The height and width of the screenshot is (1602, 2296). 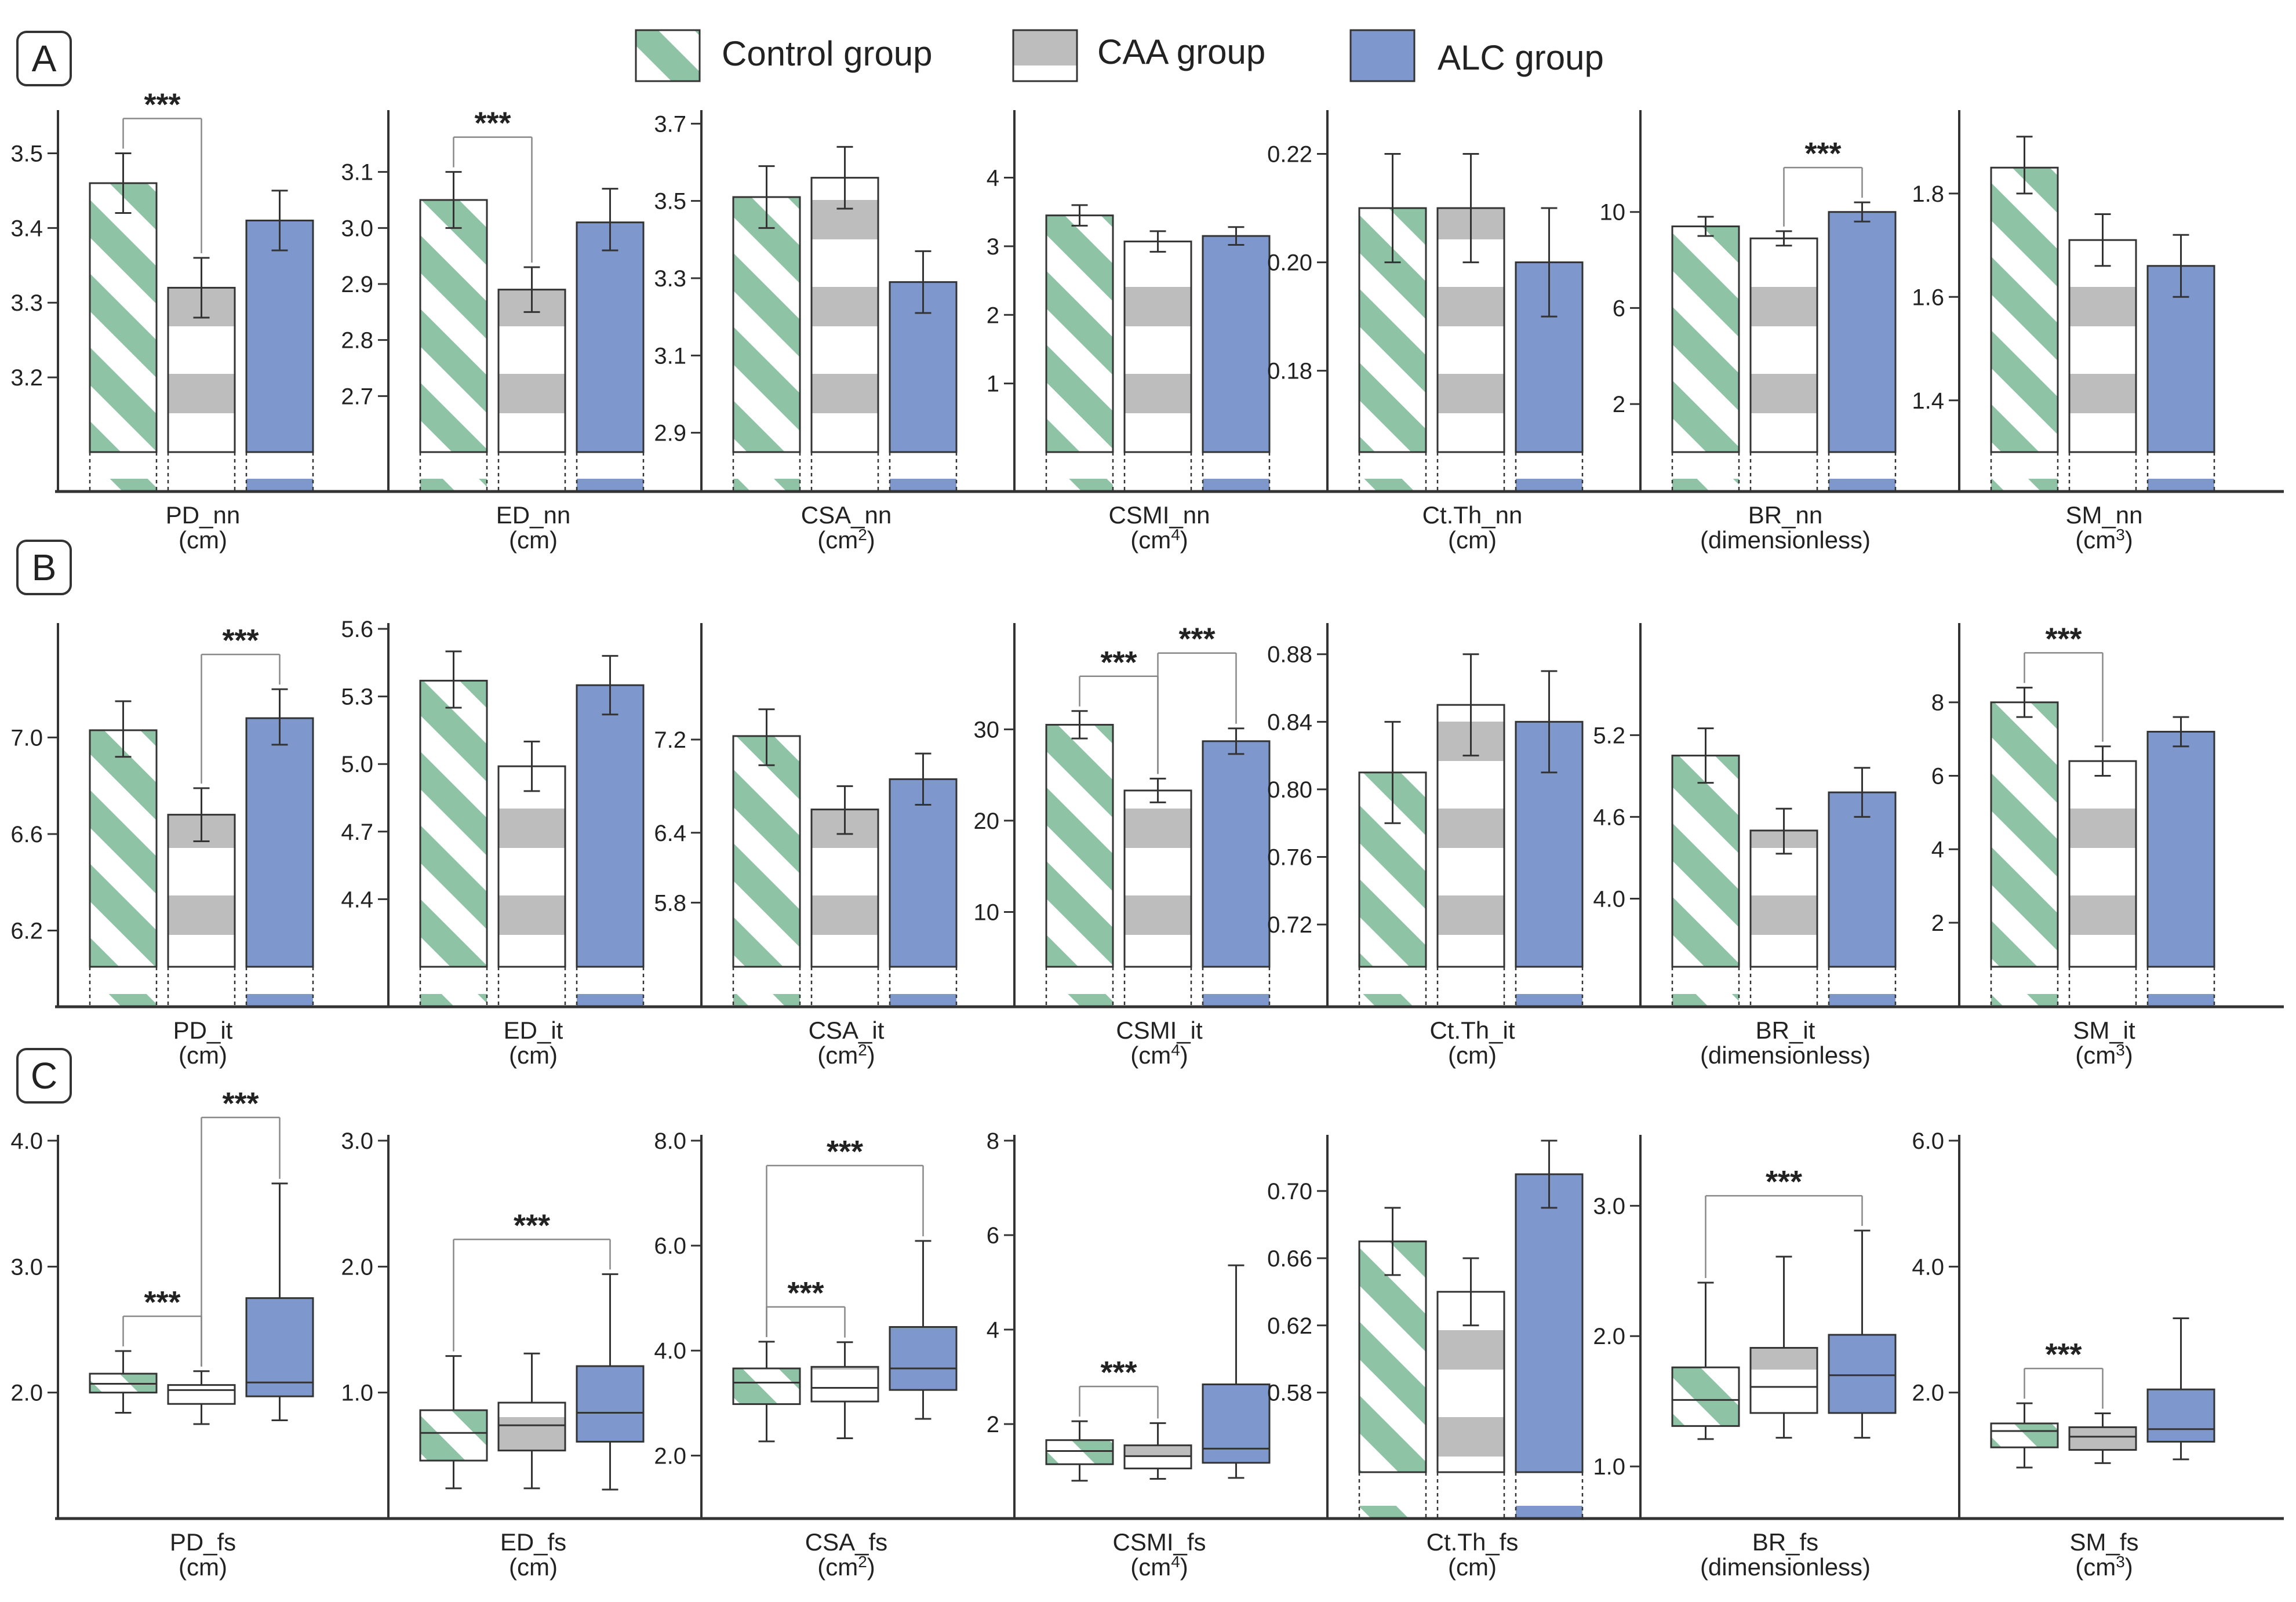 I want to click on chart-ed-nn: 2.7 2.8 2.9 3.0 3.1 *** ED_nn(cm), so click(x=509, y=330).